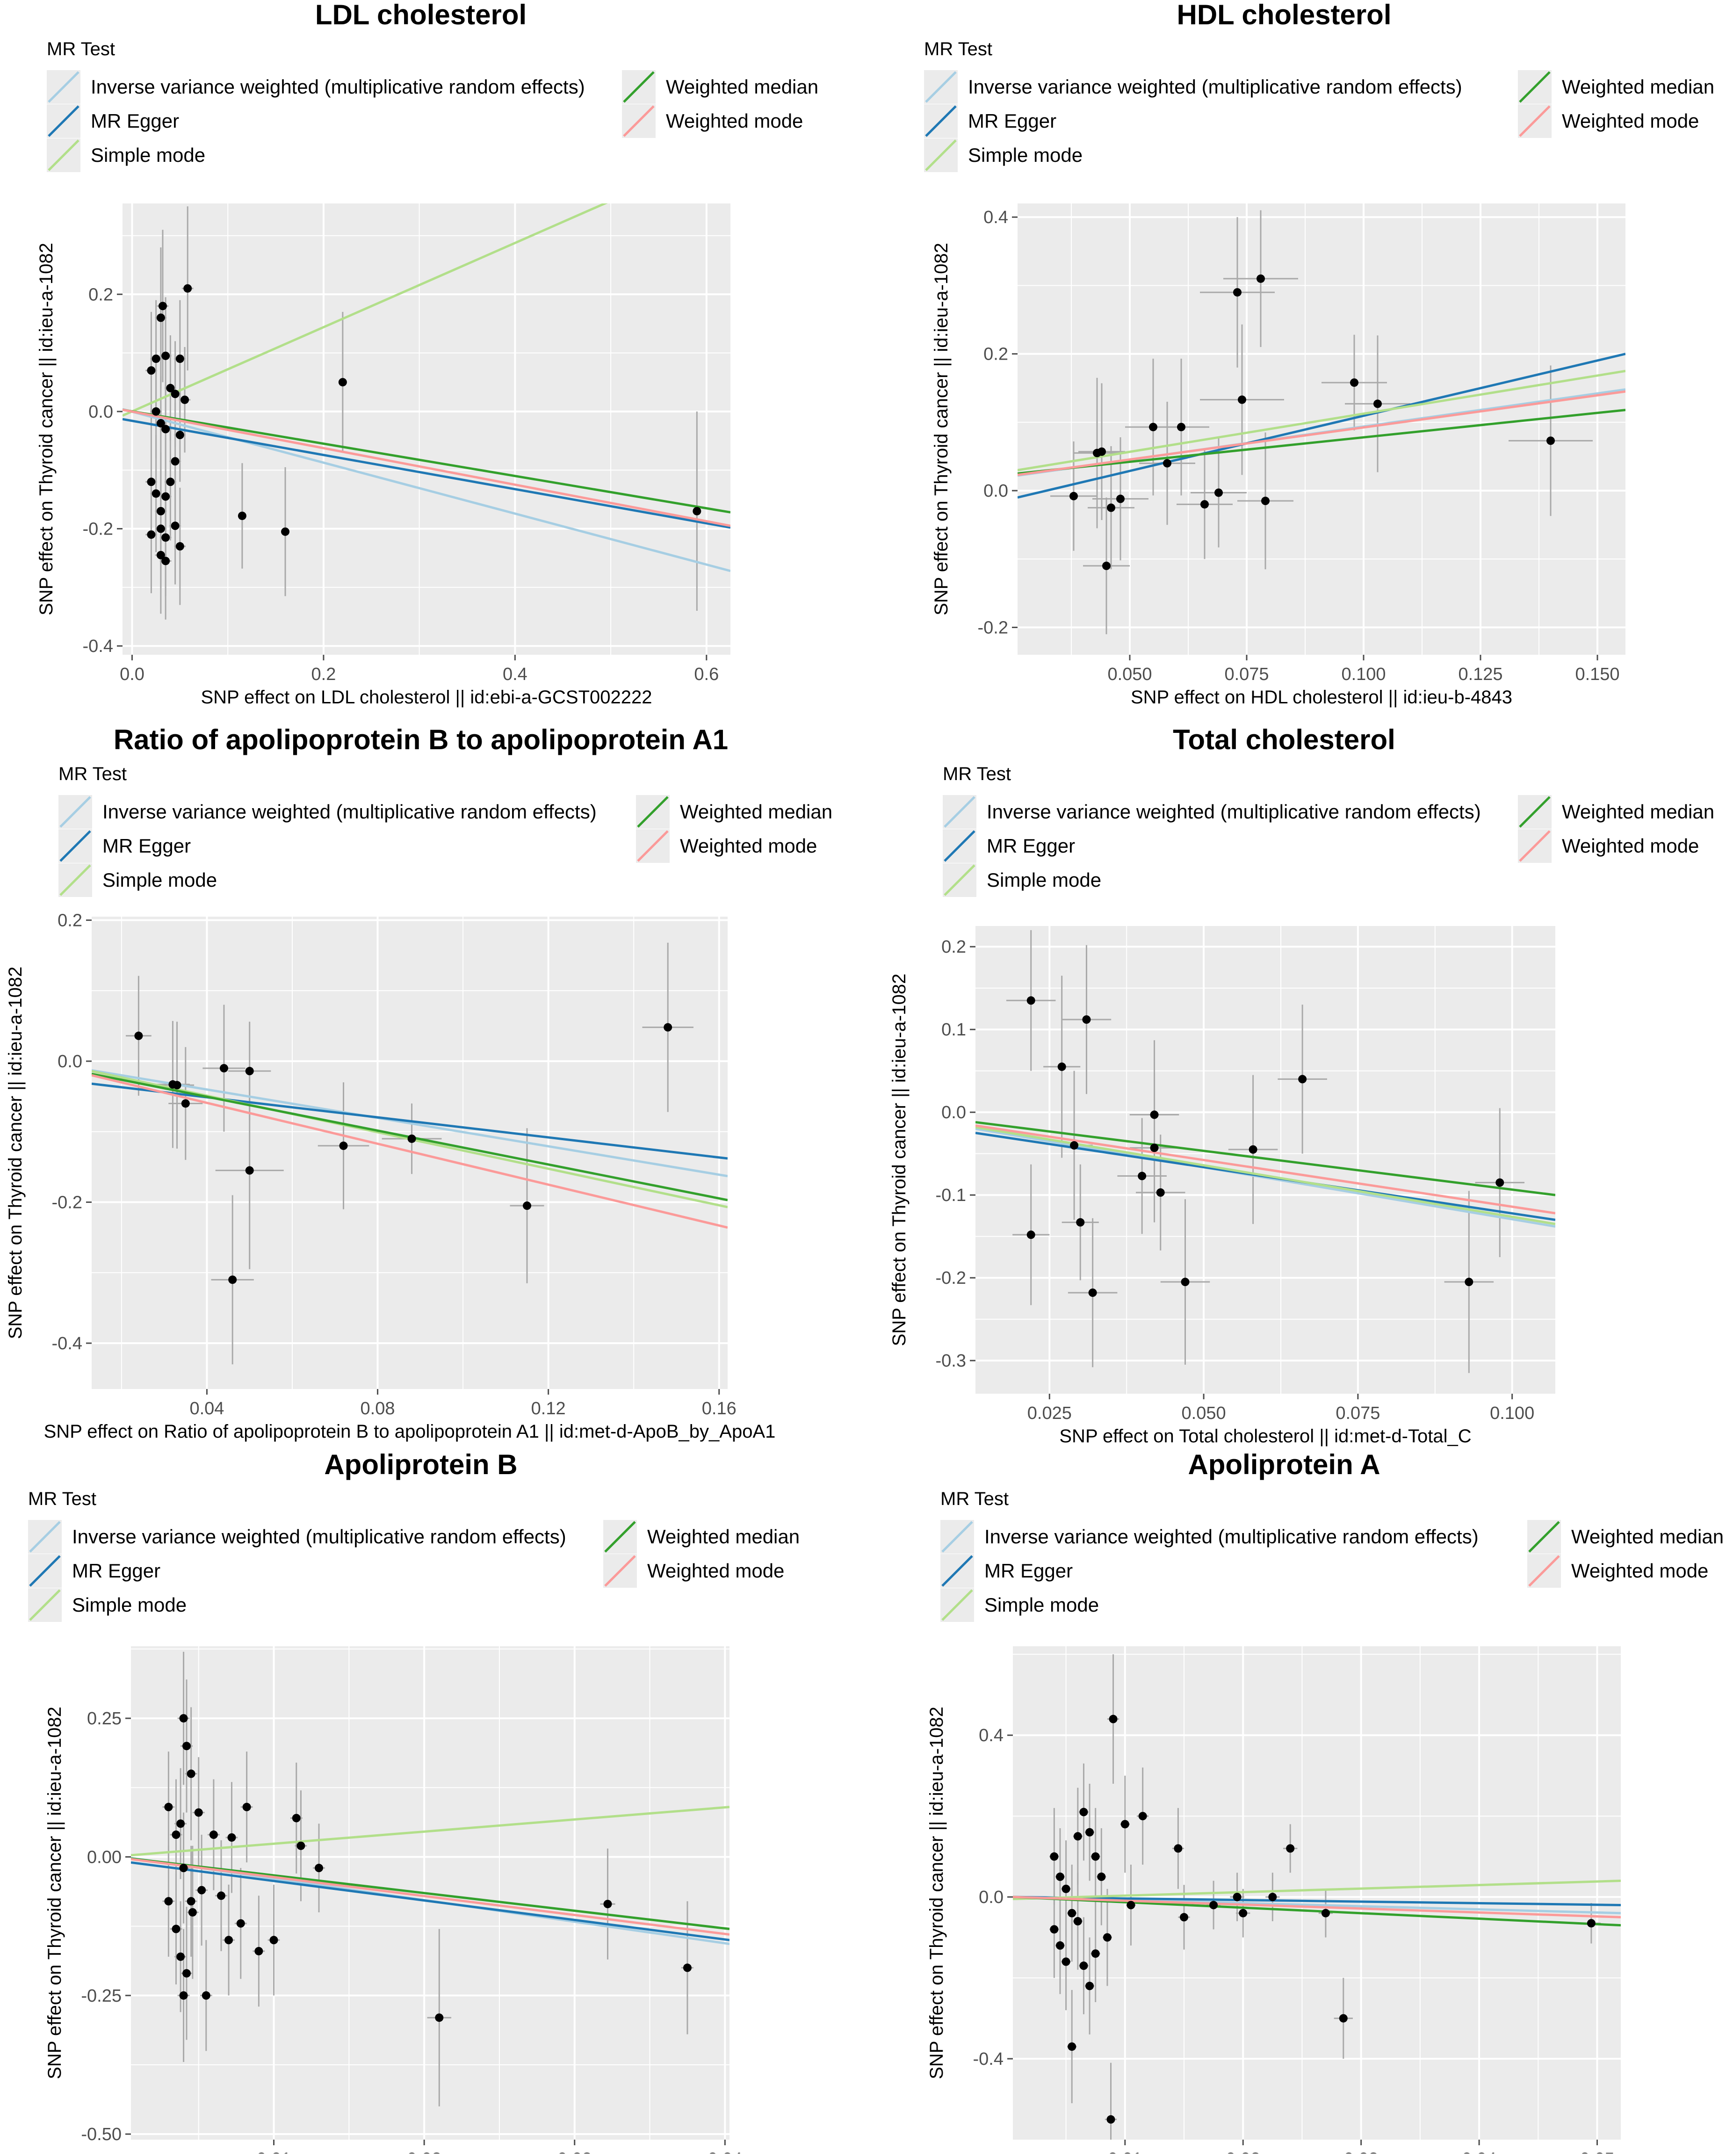 Image resolution: width=1726 pixels, height=2156 pixels. What do you see at coordinates (1125, 2151) in the screenshot?
I see `x-tick-label: 0.01` at bounding box center [1125, 2151].